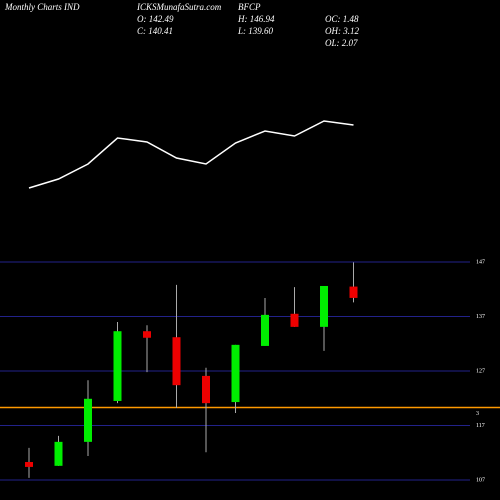  I want to click on symbol: BFCP, so click(249, 7).